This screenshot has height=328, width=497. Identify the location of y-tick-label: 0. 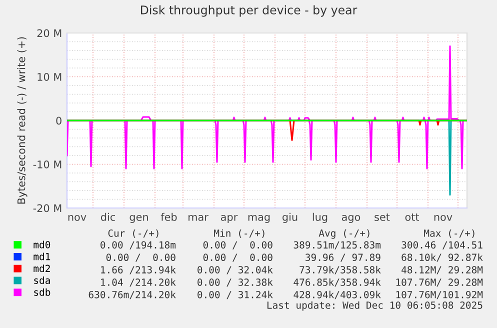
(59, 120).